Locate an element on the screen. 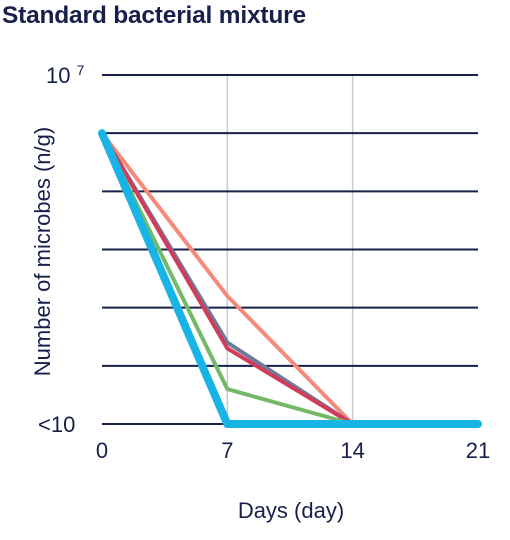 This screenshot has height=540, width=510. x-axis-label: Days (day) is located at coordinates (291, 510).